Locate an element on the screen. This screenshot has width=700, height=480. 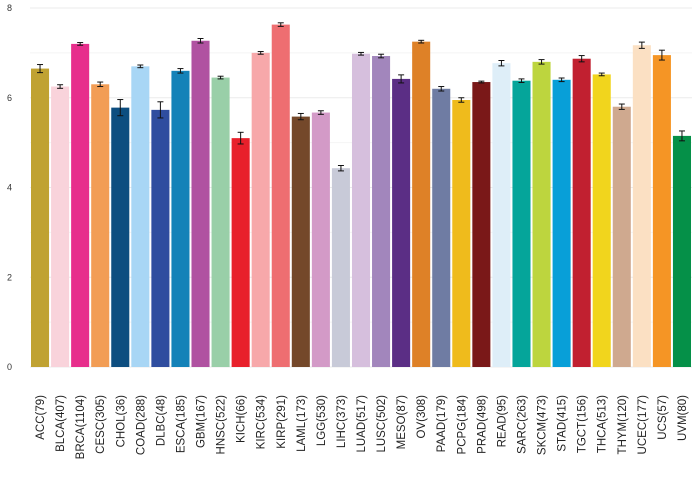
bar-meso is located at coordinates (401, 222).